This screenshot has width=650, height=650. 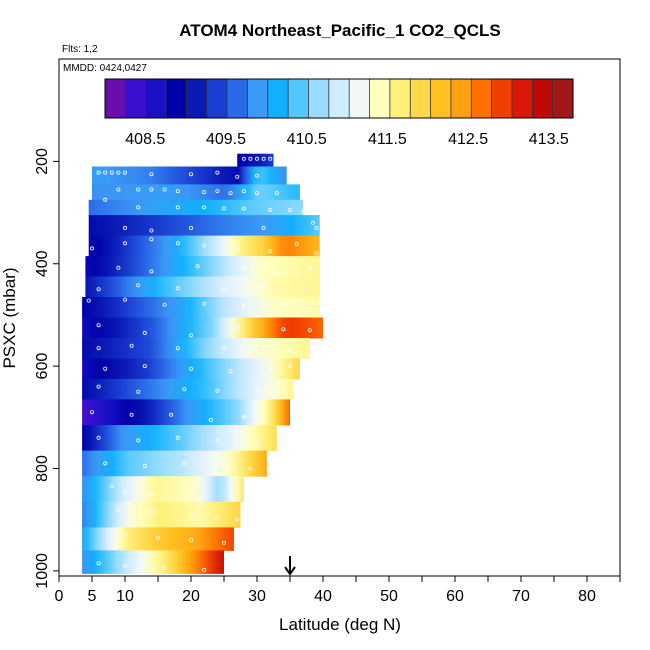 What do you see at coordinates (42, 263) in the screenshot?
I see `y-tick-label: 400` at bounding box center [42, 263].